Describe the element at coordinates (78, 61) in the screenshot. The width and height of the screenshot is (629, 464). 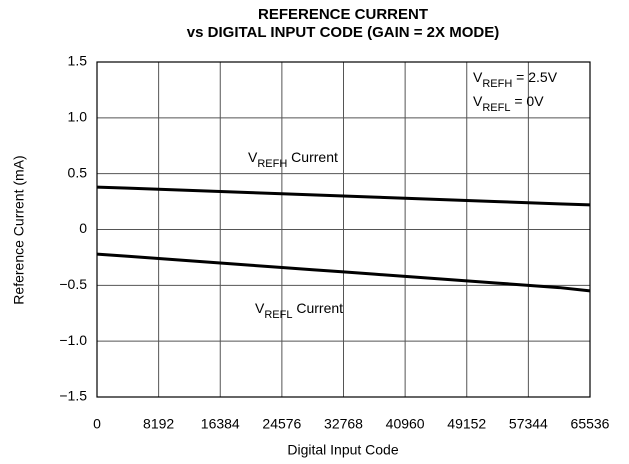
I see `y-tick-label: 1.5` at that location.